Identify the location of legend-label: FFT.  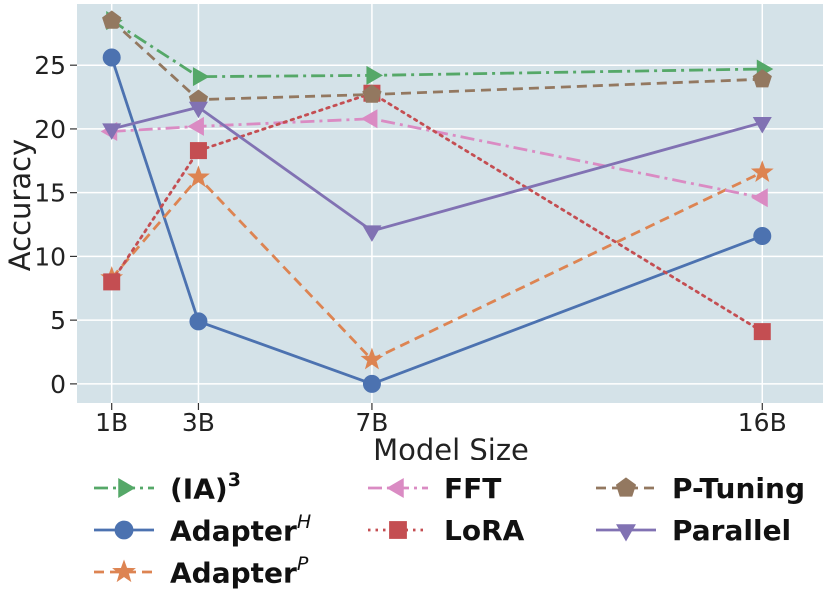
(472, 488).